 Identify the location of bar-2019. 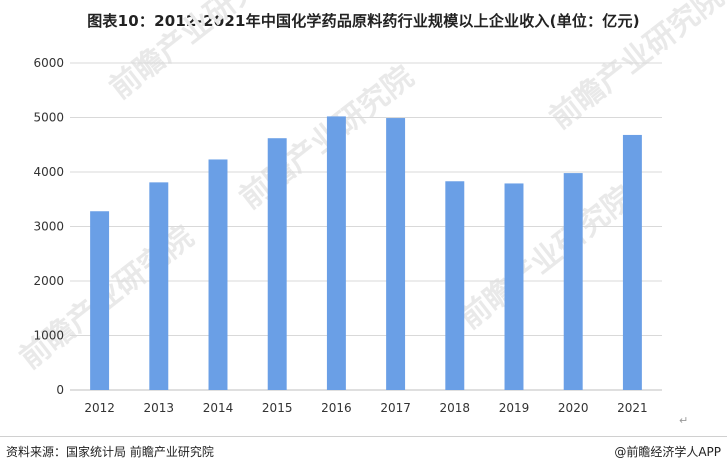
(514, 286).